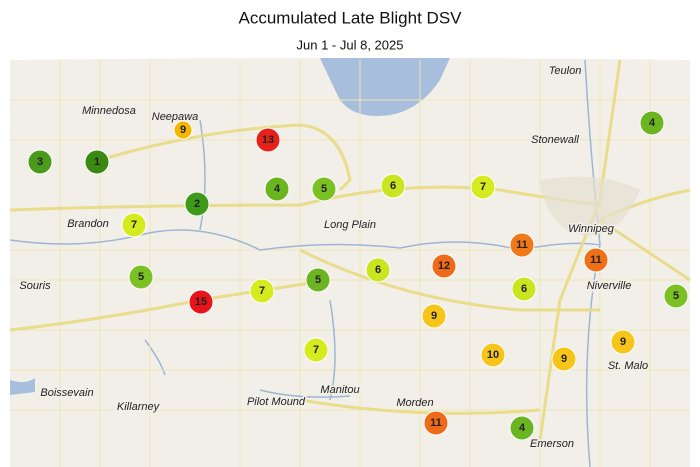  I want to click on place-label: Boissevain, so click(66, 393).